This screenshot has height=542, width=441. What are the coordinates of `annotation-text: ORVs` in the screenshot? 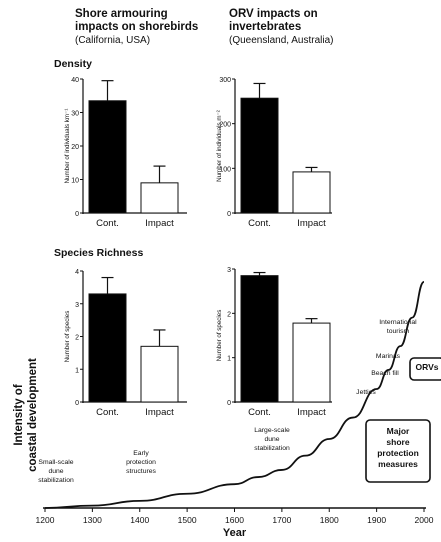 It's located at (427, 367).